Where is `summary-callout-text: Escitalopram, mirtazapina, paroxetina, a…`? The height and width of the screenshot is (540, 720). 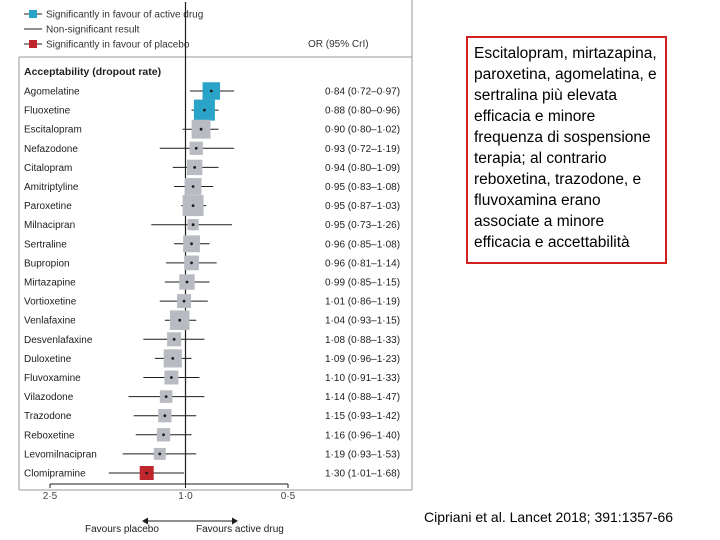 summary-callout-text: Escitalopram, mirtazapina, paroxetina, a… is located at coordinates (565, 148).